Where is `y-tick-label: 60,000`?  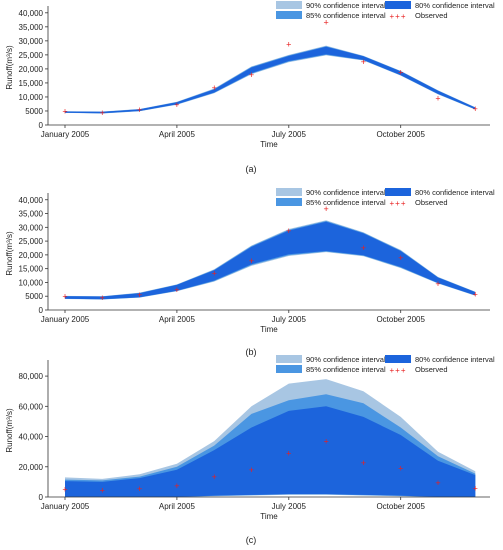
y-tick-label: 60,000 is located at coordinates (31, 406).